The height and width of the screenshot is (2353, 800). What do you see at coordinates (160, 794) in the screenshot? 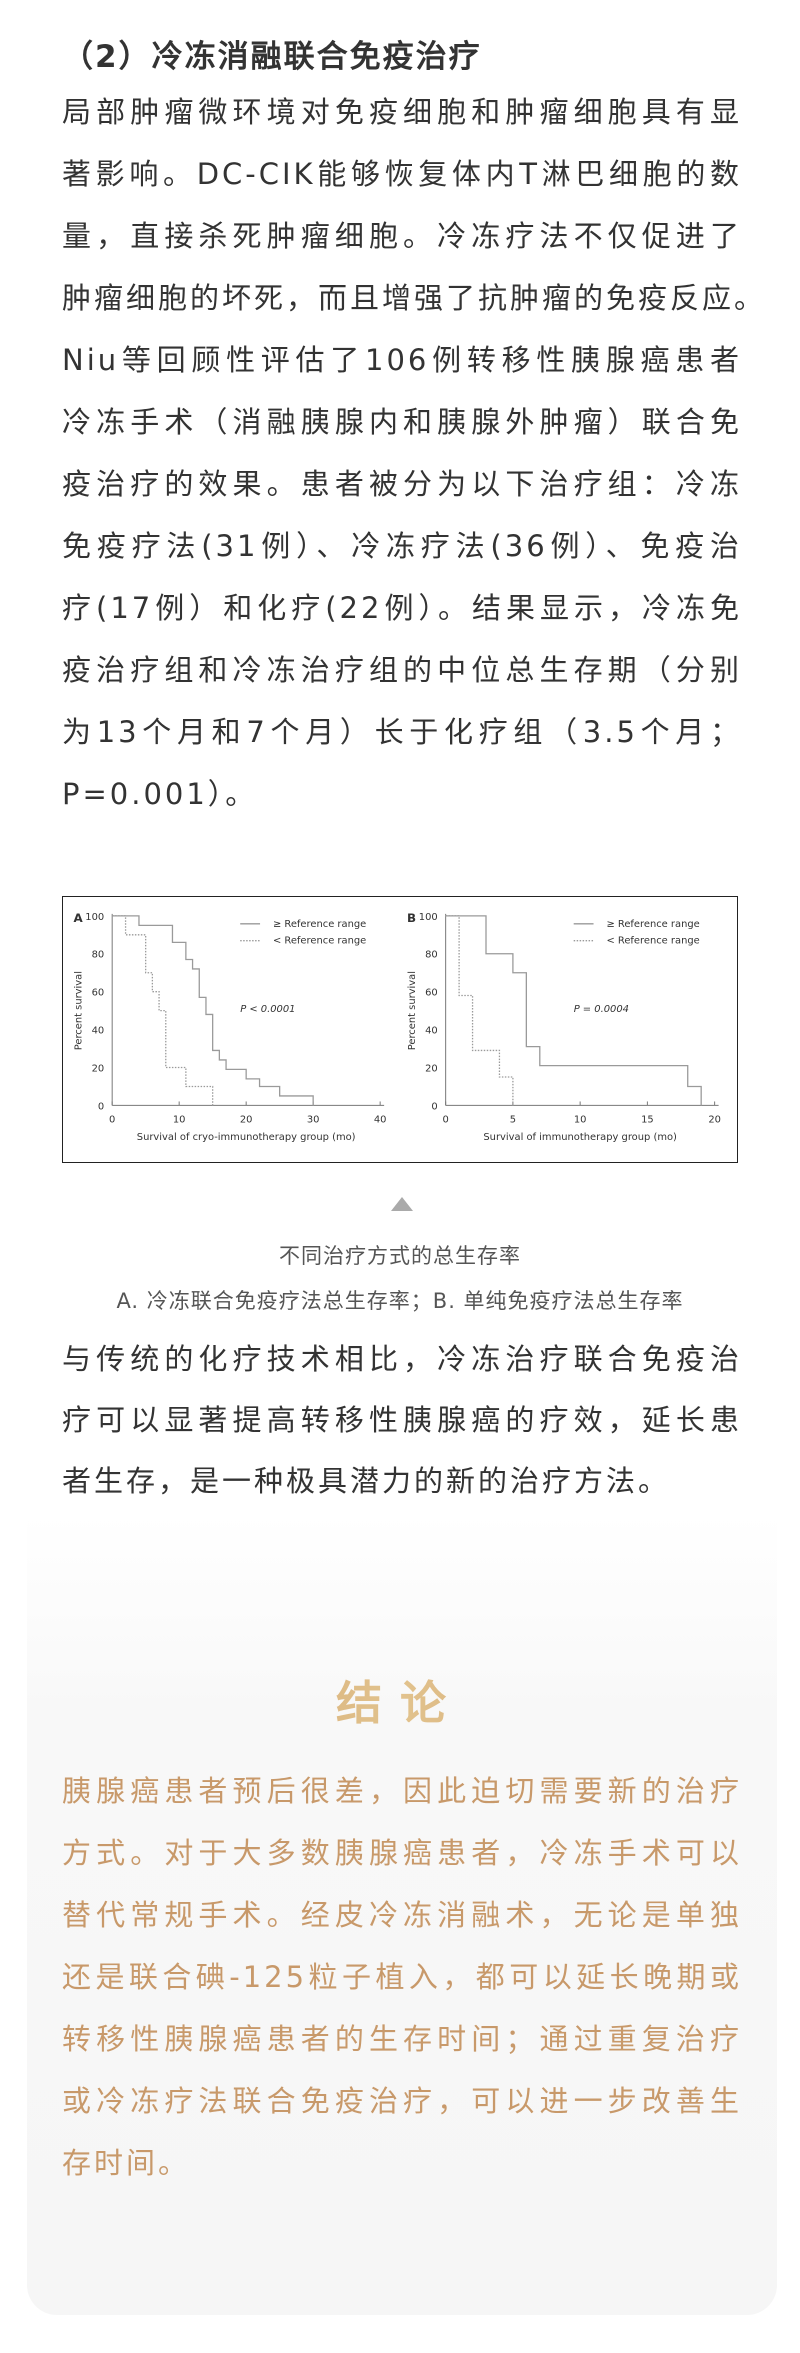
I see `text-line: P=0.001）。` at bounding box center [160, 794].